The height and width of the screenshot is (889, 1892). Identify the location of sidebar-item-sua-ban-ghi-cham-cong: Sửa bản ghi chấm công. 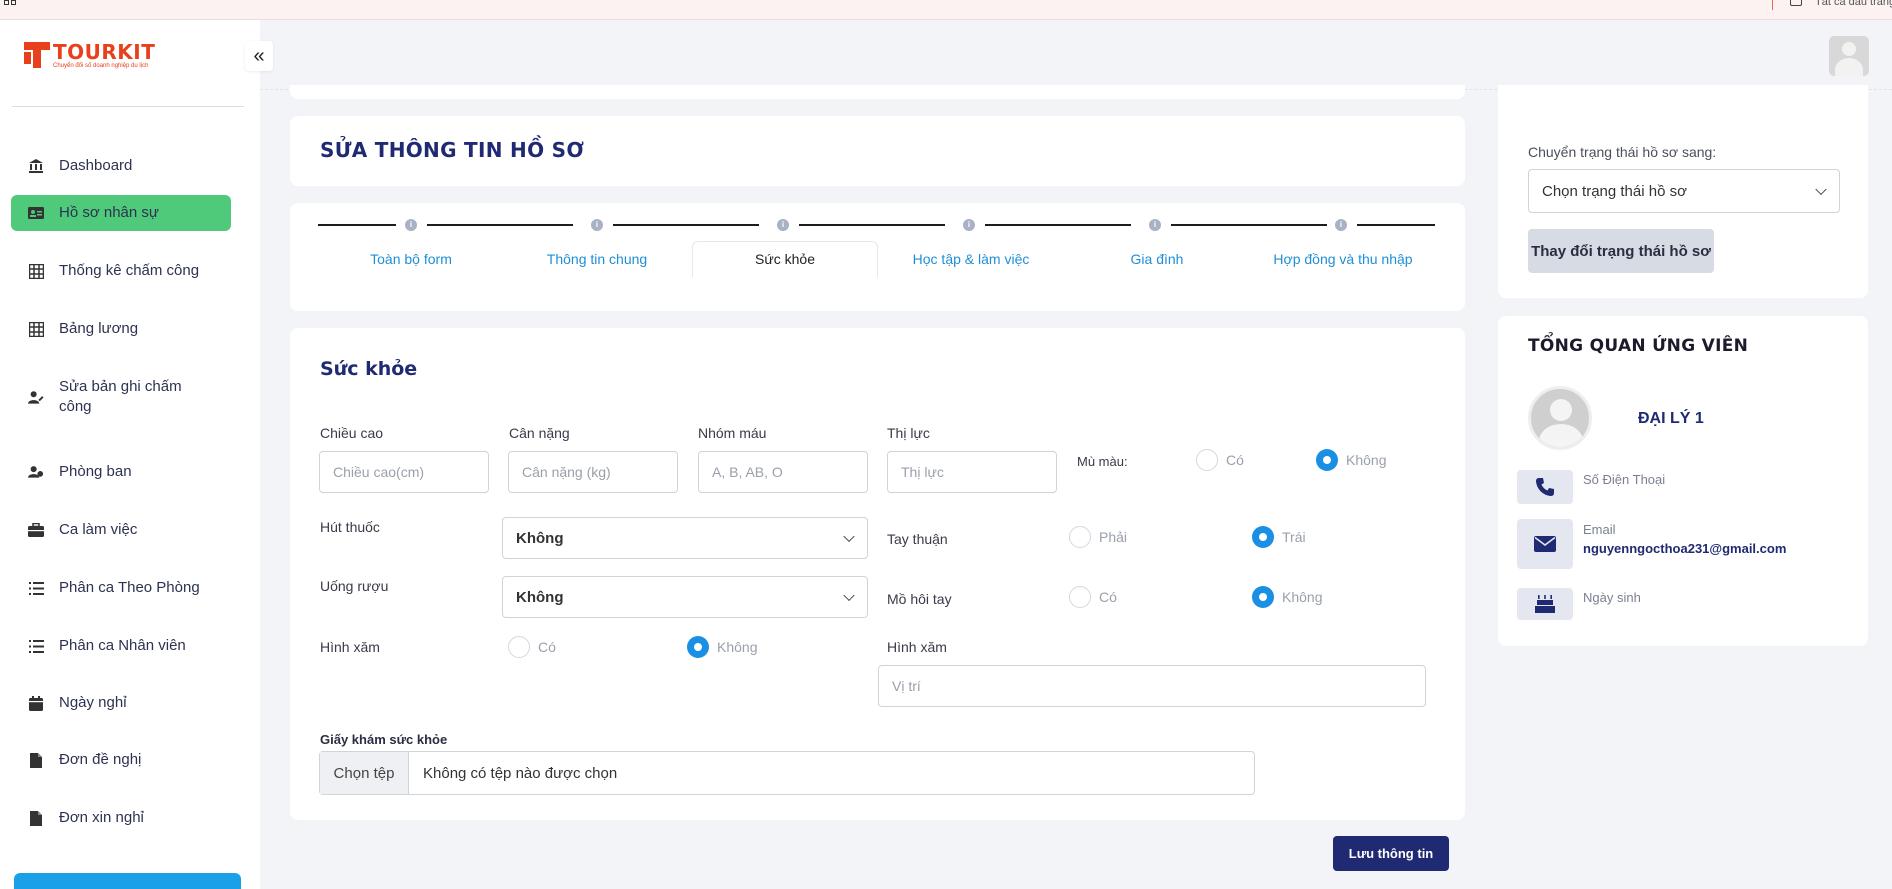
(111, 397).